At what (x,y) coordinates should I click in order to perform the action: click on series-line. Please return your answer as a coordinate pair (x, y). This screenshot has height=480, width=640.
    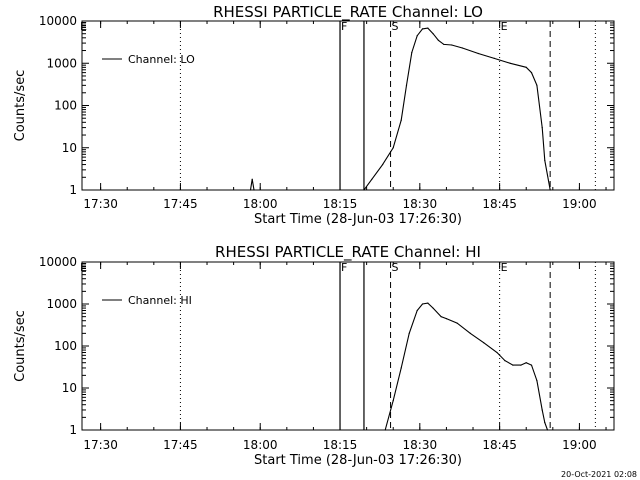
    Looking at the image, I should click on (466, 366).